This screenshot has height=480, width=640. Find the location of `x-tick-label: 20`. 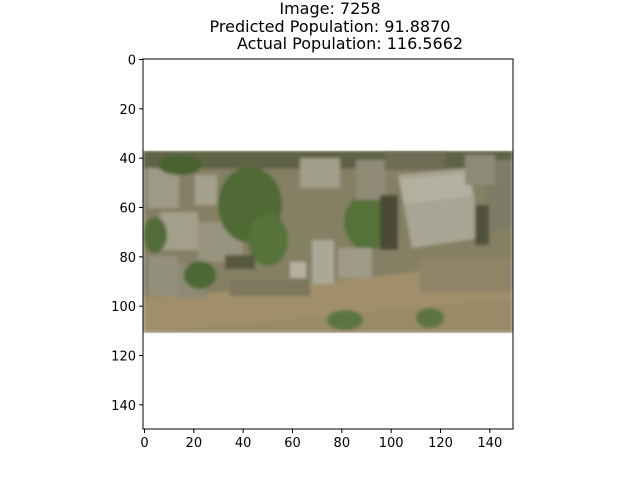

x-tick-label: 20 is located at coordinates (194, 443).